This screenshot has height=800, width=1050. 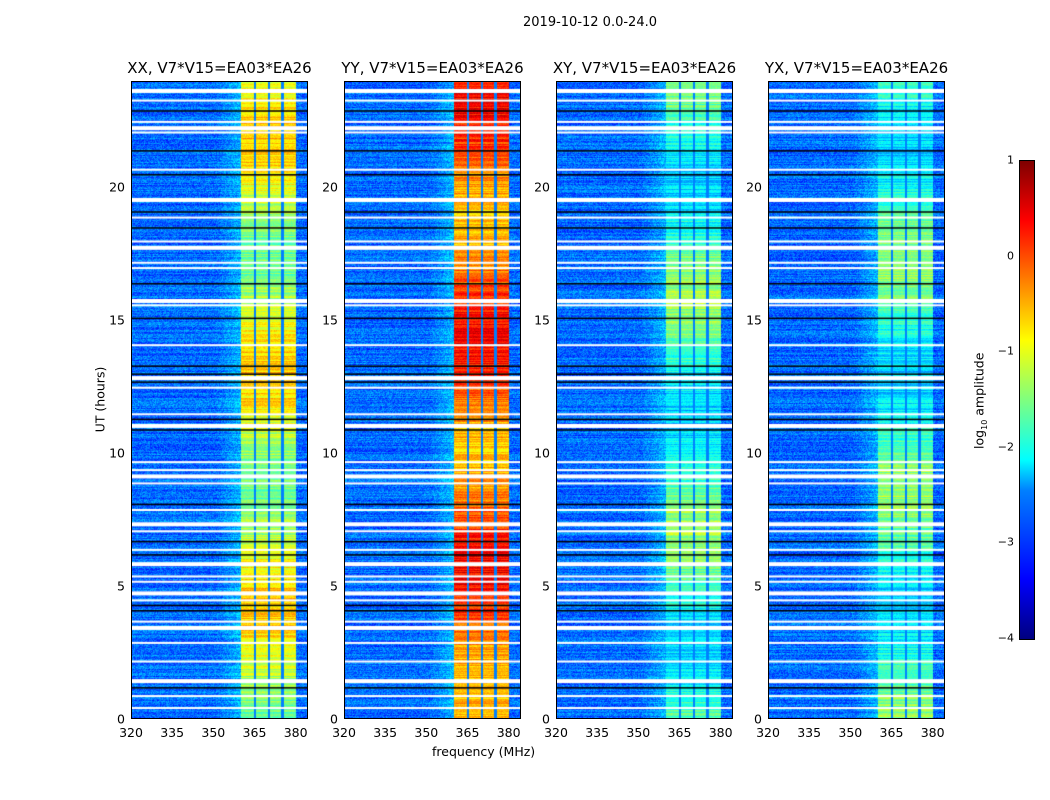 I want to click on colorbar, so click(x=1027, y=400).